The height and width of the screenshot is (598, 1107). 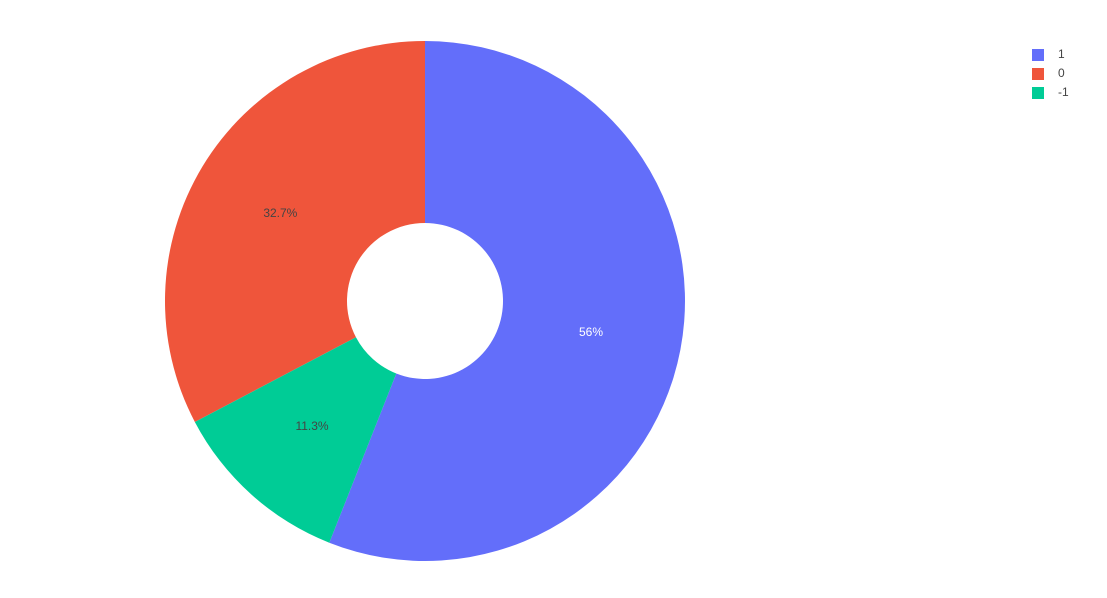 I want to click on data-label: 11.3%, so click(x=311, y=426).